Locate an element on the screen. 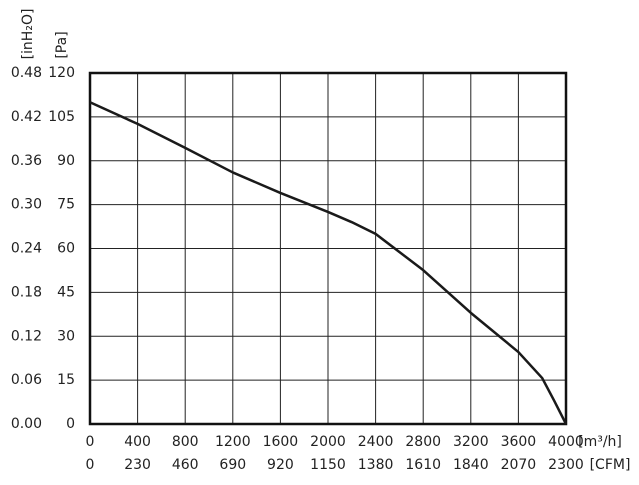 This screenshot has height=485, width=639. x-tick-label: 0 is located at coordinates (90, 442).